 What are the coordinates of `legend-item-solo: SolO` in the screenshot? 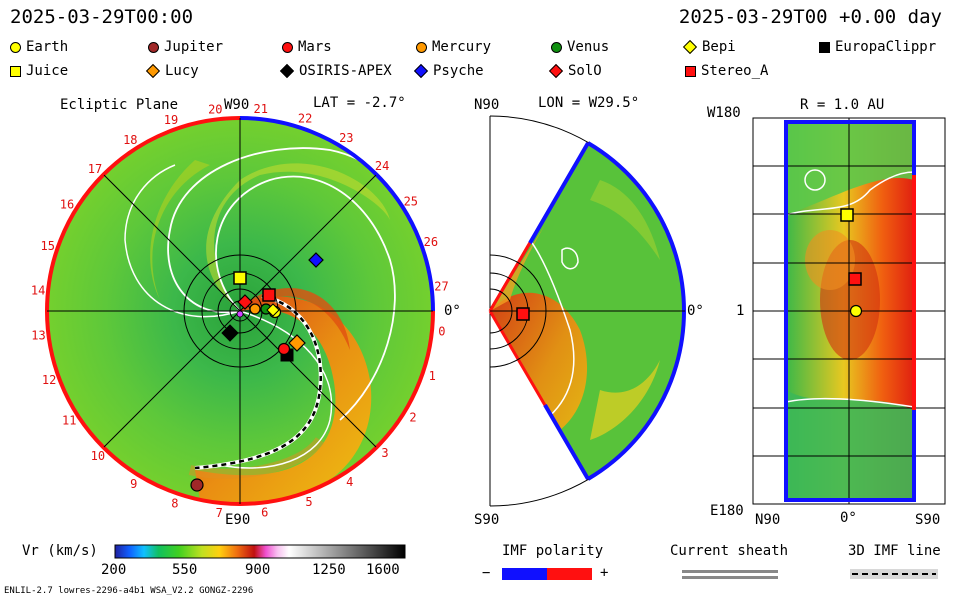 It's located at (575, 71).